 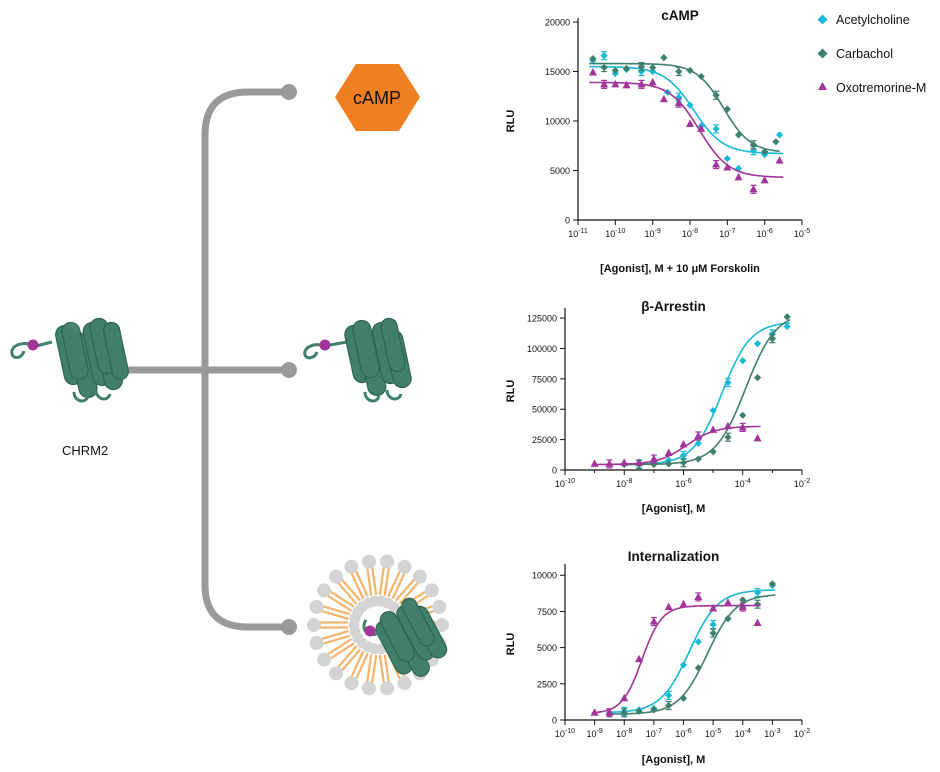 What do you see at coordinates (653, 233) in the screenshot?
I see `x-tick-label: 10⁻⁹` at bounding box center [653, 233].